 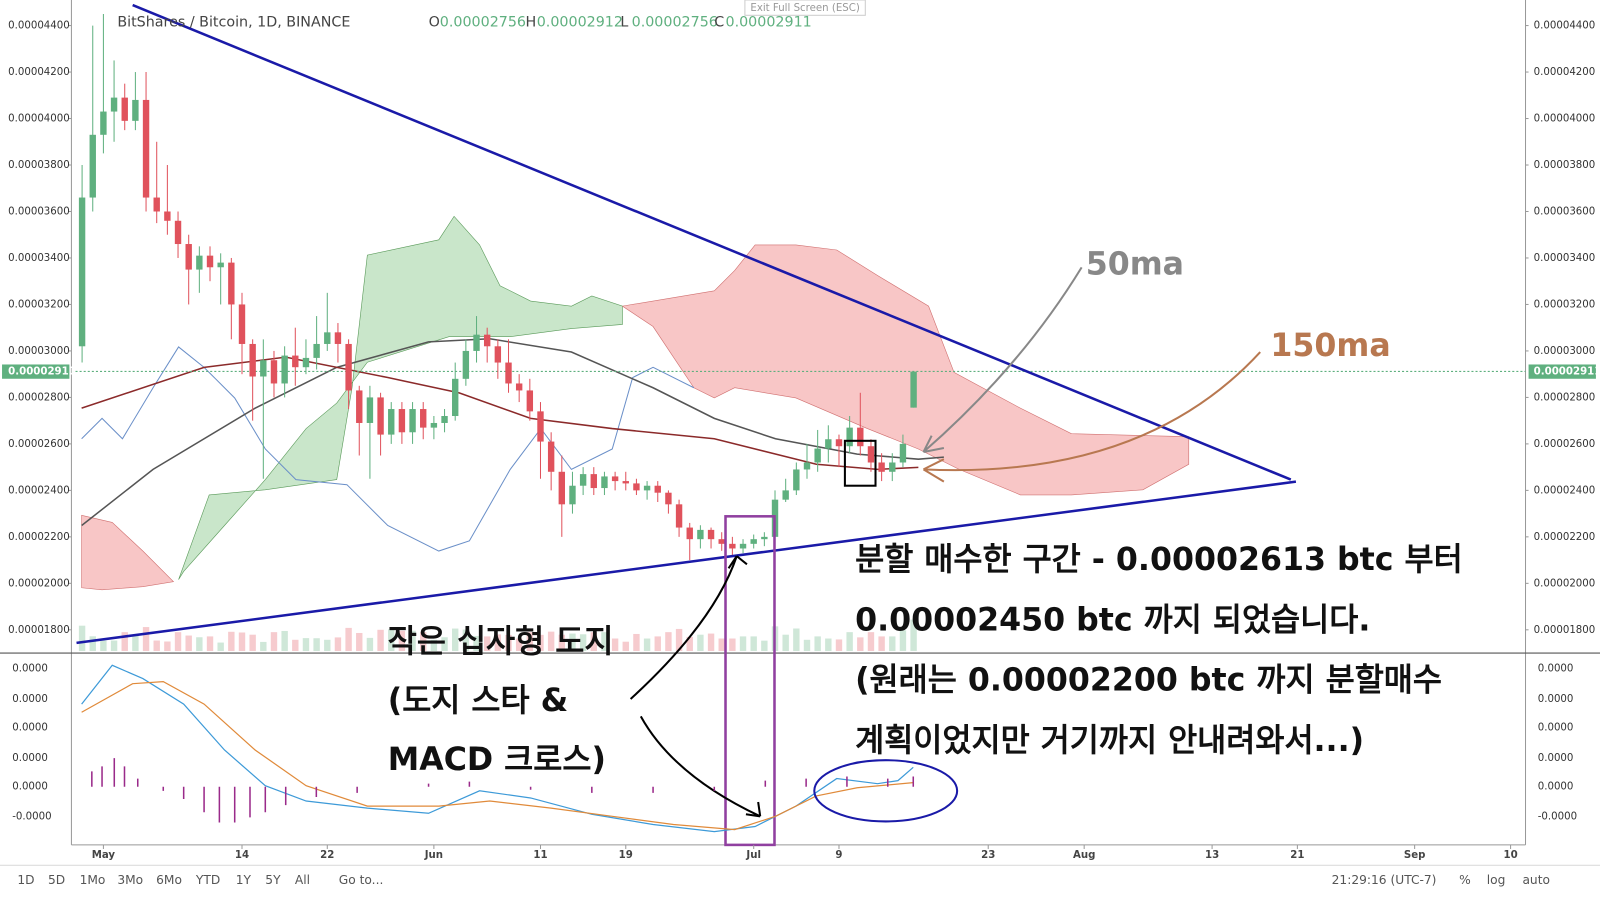 I want to click on exit-button, so click(x=805, y=8).